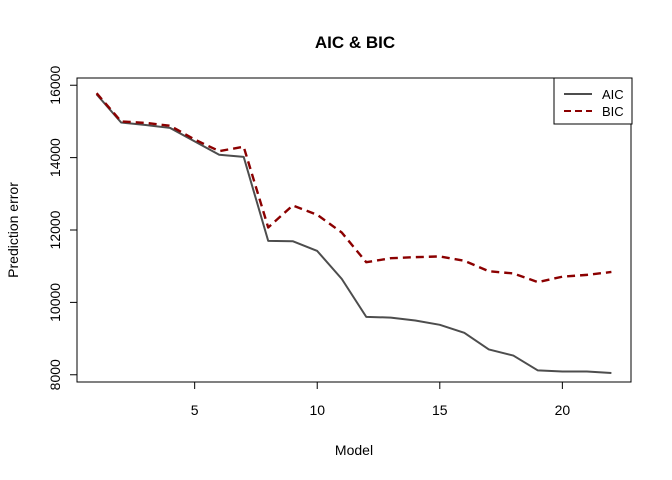  What do you see at coordinates (55, 85) in the screenshot?
I see `y-tick-label: 16000` at bounding box center [55, 85].